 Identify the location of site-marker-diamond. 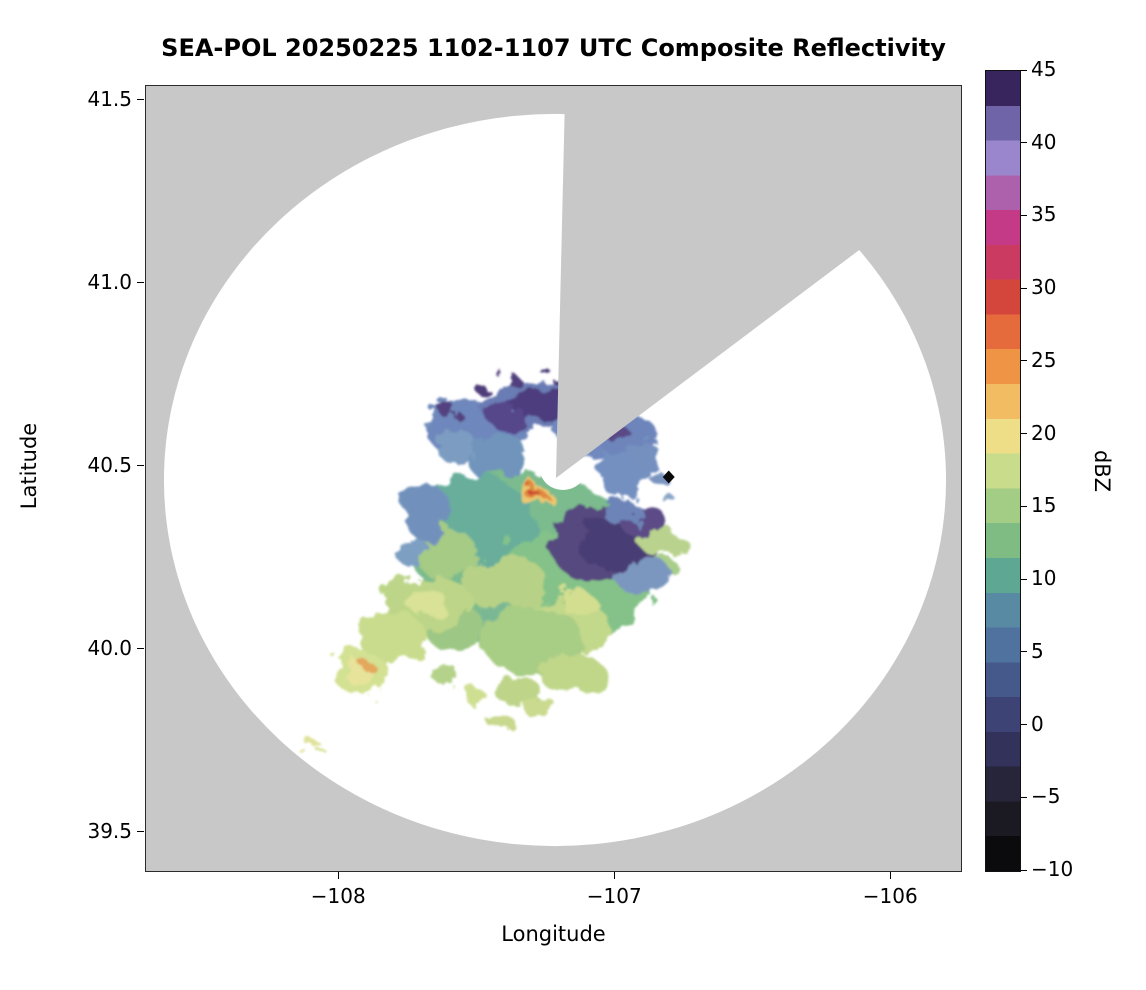
(668, 477).